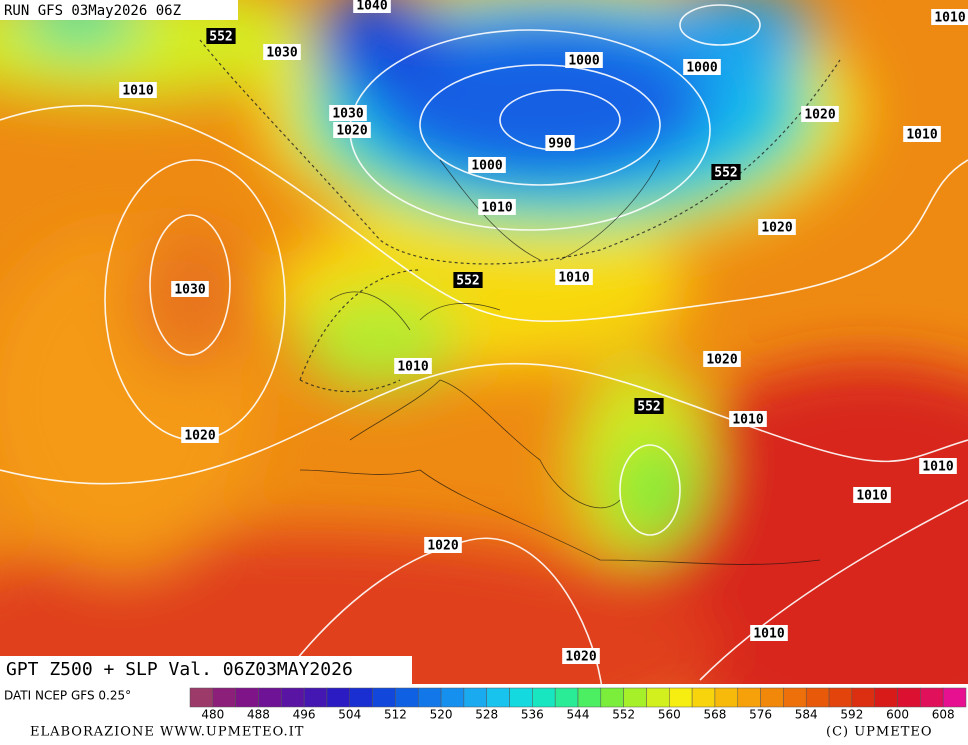 This screenshot has height=745, width=968. I want to click on credit: ELABORAZIONE WWW.UPMETEO.IT, so click(167, 732).